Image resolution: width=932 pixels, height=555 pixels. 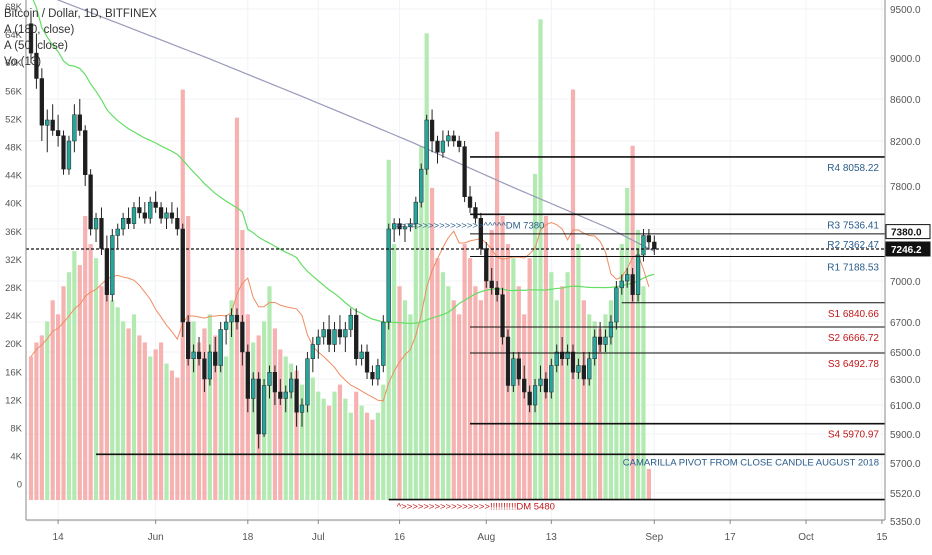 I want to click on volume-tick-label: 64K, so click(x=14, y=35).